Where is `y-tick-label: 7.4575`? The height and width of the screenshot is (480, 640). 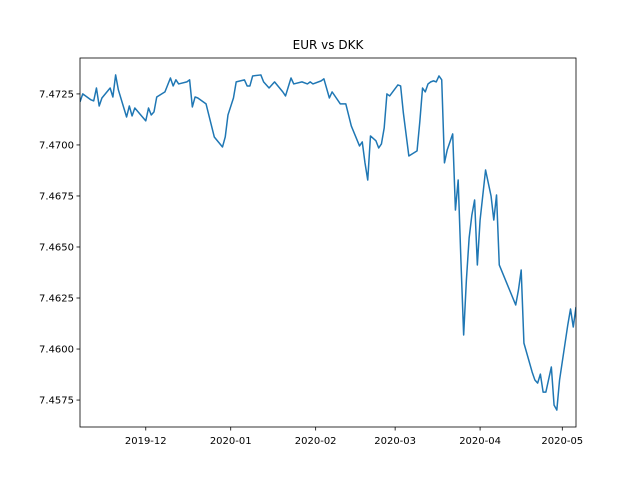
y-tick-label: 7.4575 is located at coordinates (56, 401).